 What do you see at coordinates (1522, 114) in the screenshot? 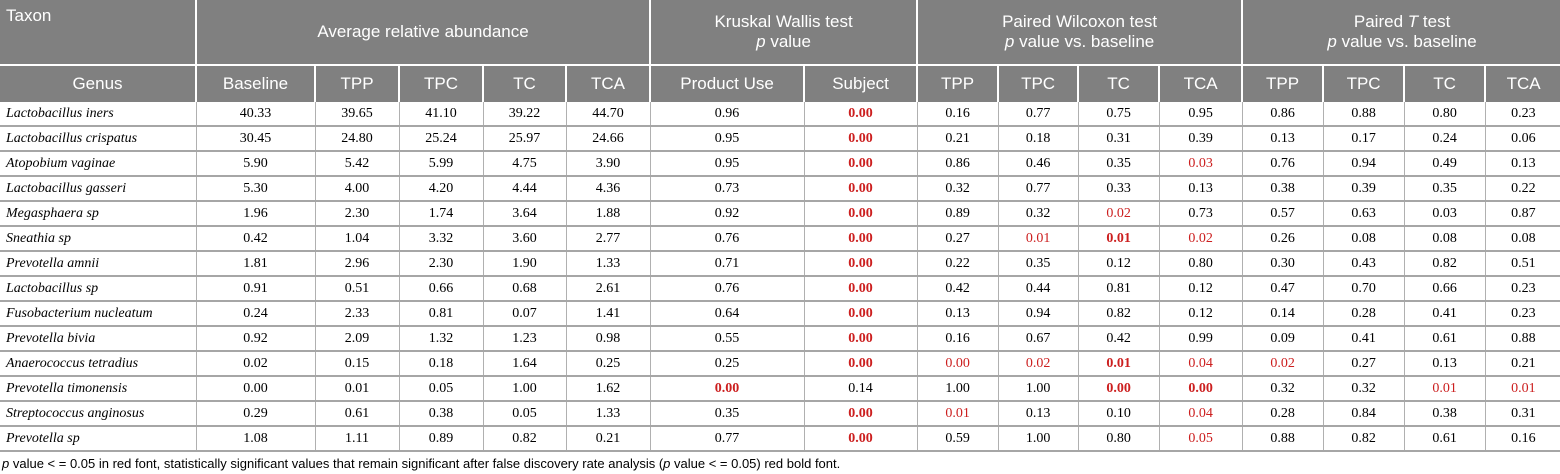
I see `value-cell: 0.23` at bounding box center [1522, 114].